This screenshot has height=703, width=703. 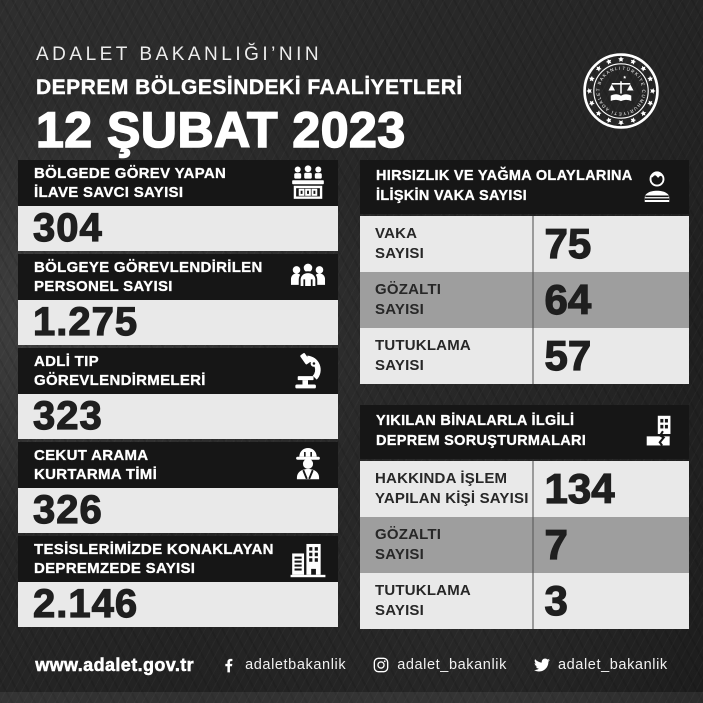 I want to click on header-subtitle: ADALET BAKANLIĞI’NIN, so click(x=179, y=54).